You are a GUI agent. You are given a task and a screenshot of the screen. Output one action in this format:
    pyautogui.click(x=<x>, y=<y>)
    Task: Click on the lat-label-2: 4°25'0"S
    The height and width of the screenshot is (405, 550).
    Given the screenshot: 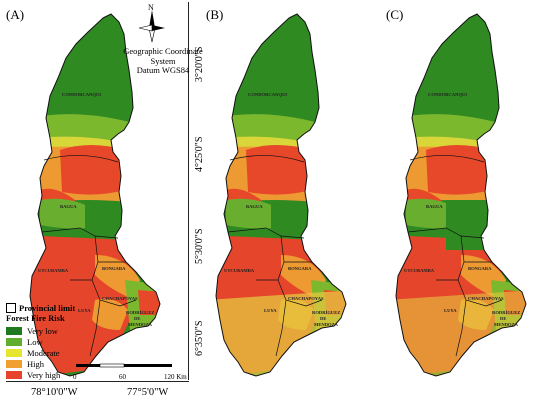 What is the action you would take?
    pyautogui.click(x=199, y=154)
    